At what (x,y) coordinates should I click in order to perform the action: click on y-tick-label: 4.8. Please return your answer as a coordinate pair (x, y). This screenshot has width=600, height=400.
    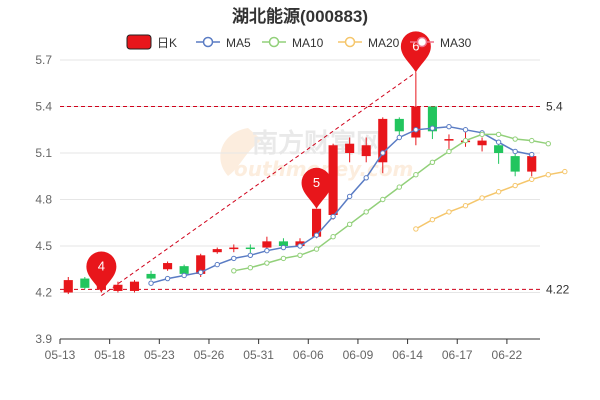
    Looking at the image, I should click on (43, 200).